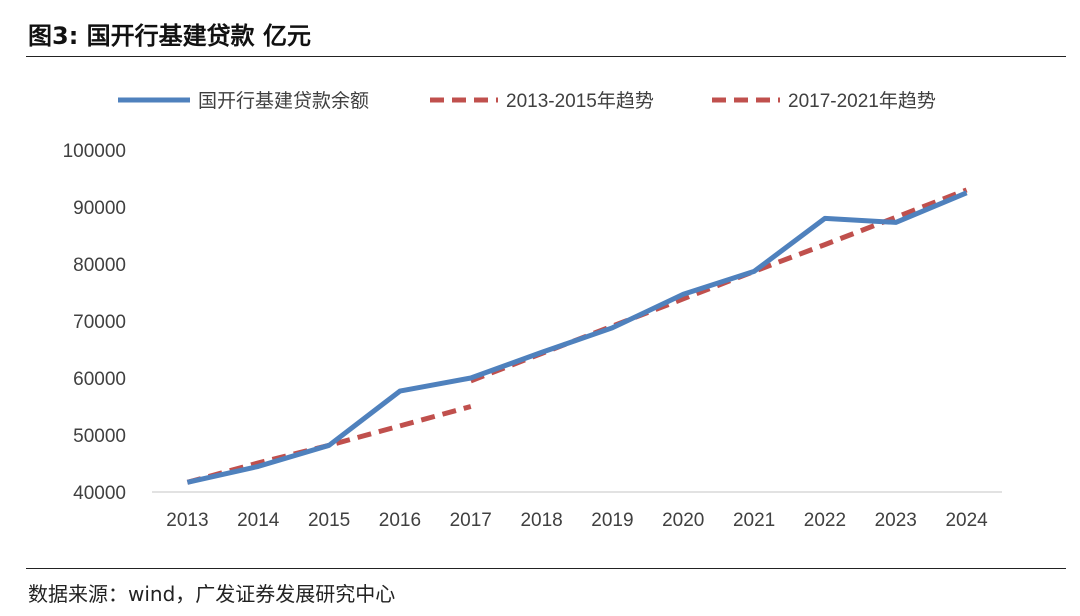  What do you see at coordinates (329, 520) in the screenshot?
I see `x-tick-label: 2015` at bounding box center [329, 520].